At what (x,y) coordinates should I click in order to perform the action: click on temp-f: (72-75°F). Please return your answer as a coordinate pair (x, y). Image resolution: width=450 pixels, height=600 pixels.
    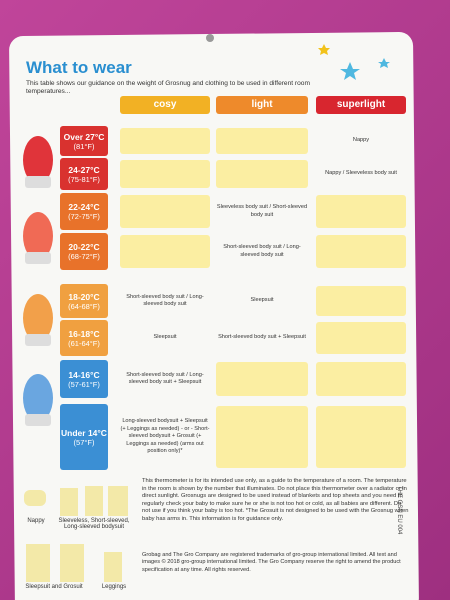
    Looking at the image, I should click on (84, 216).